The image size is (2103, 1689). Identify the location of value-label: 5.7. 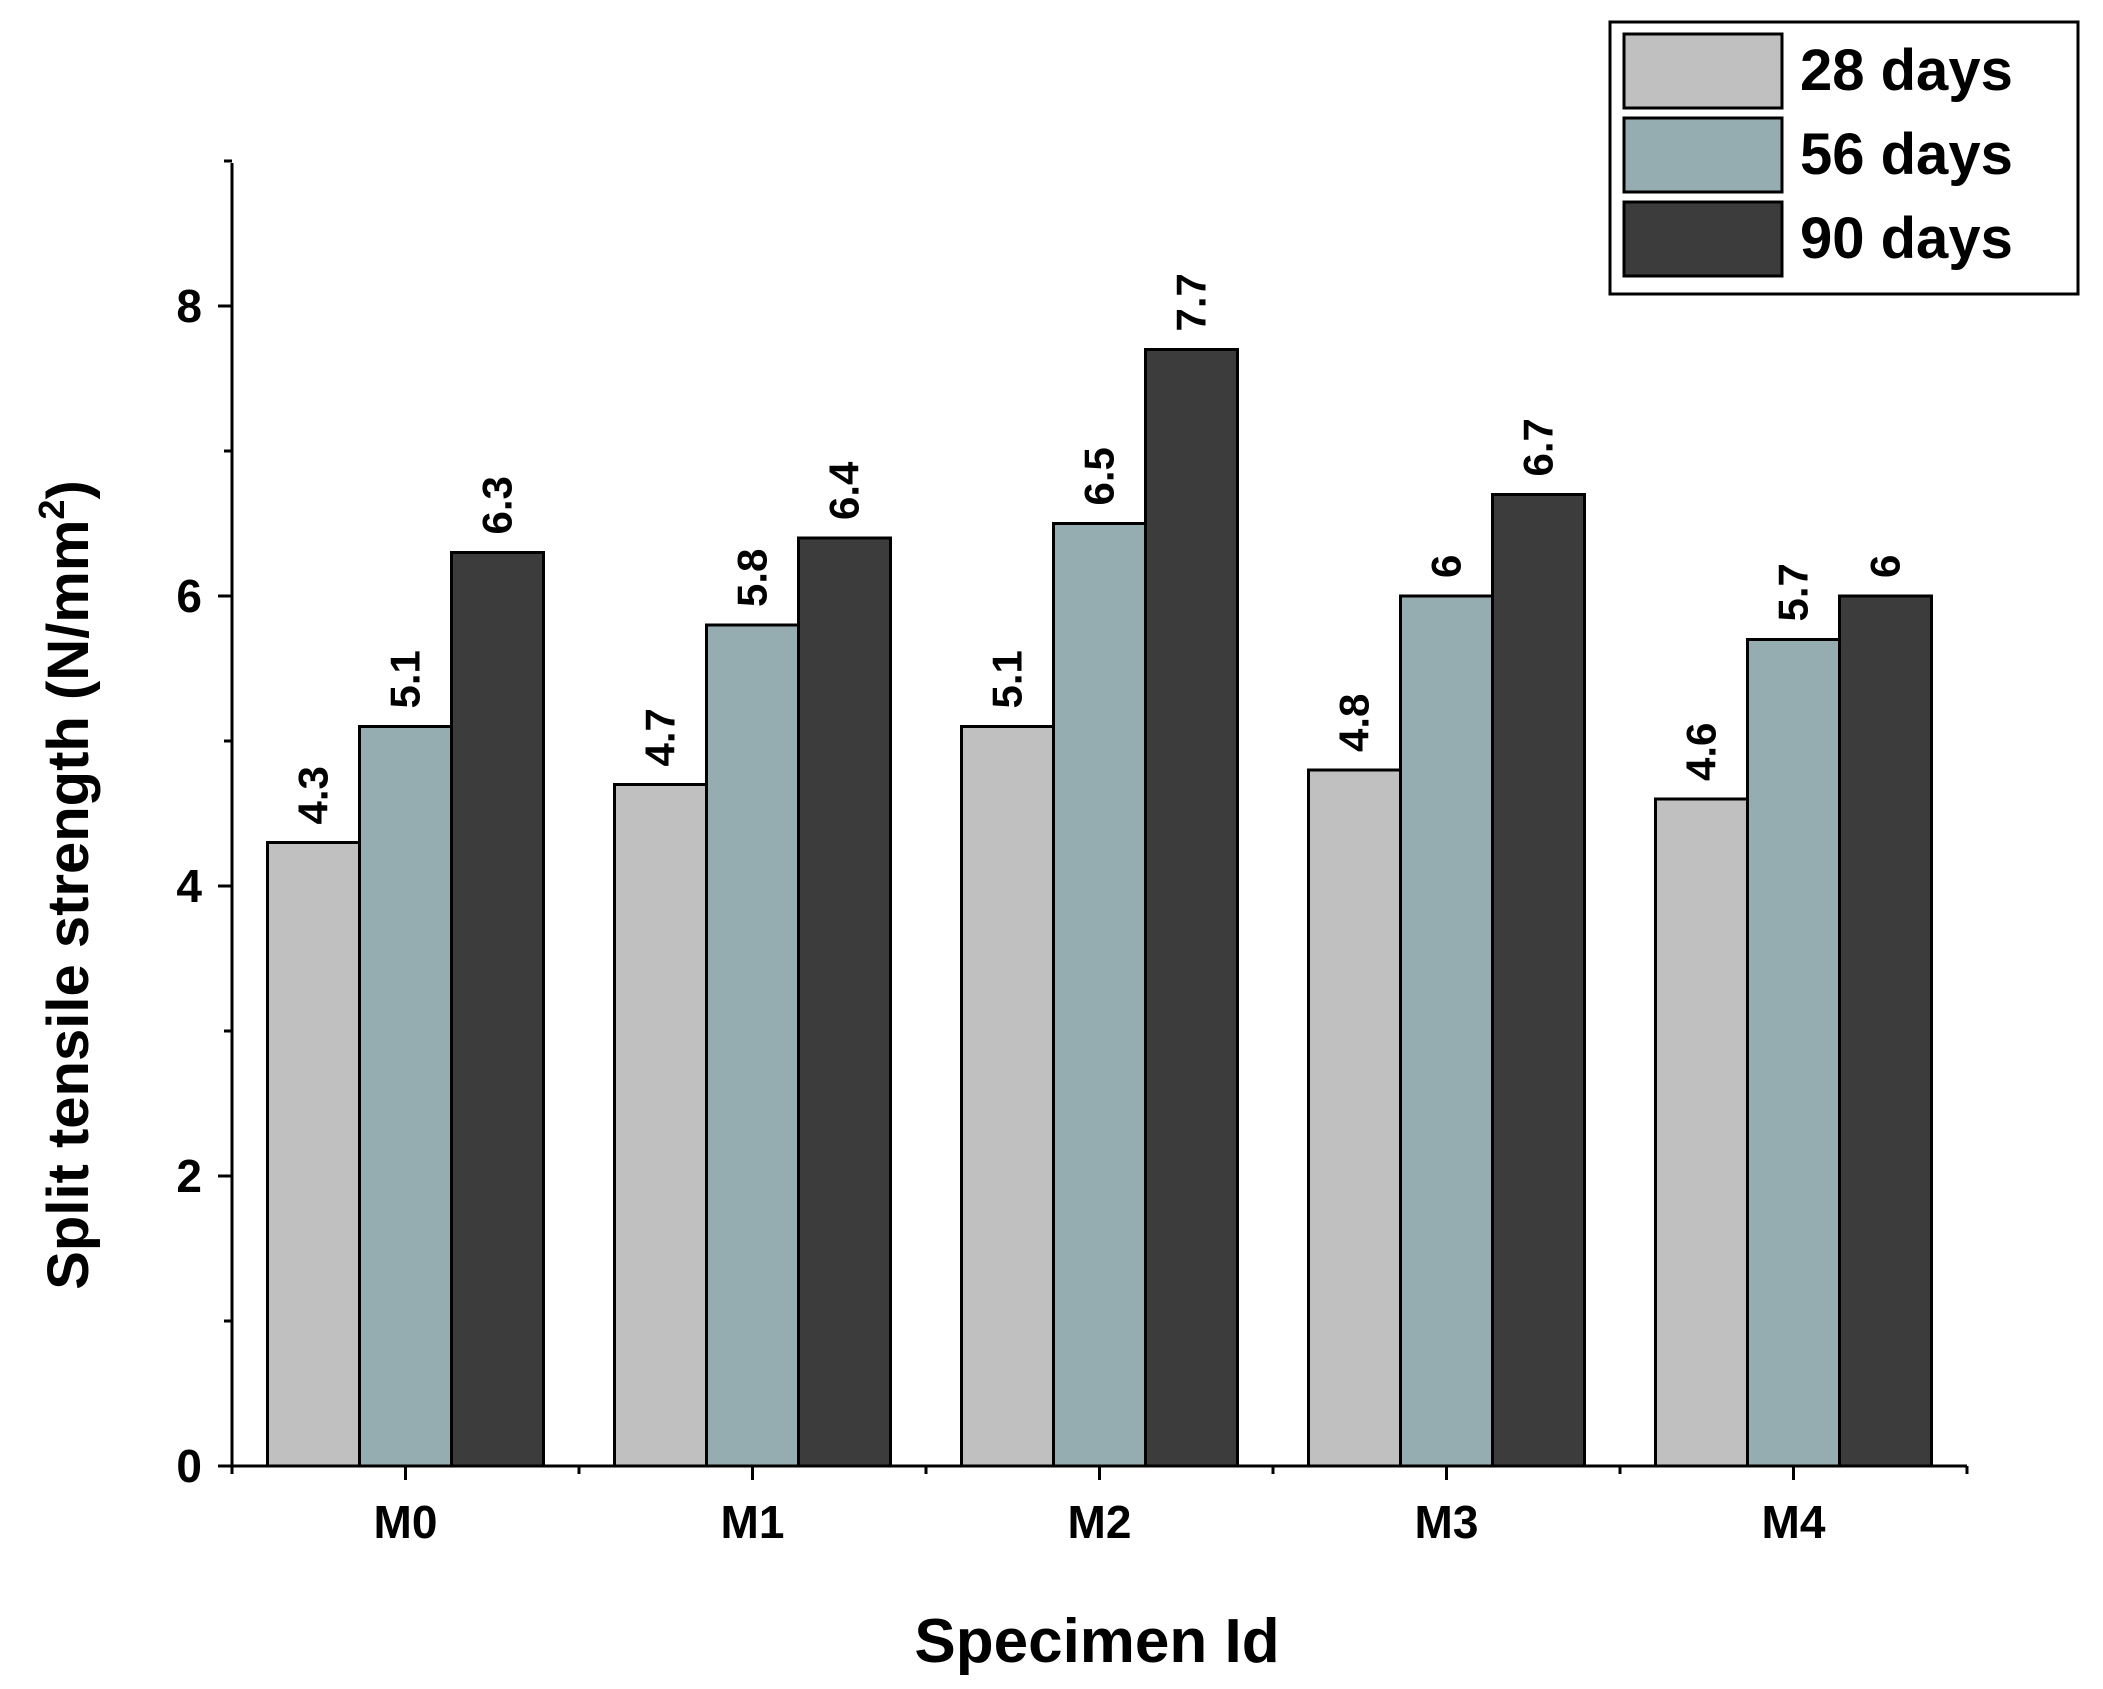
(1793, 592).